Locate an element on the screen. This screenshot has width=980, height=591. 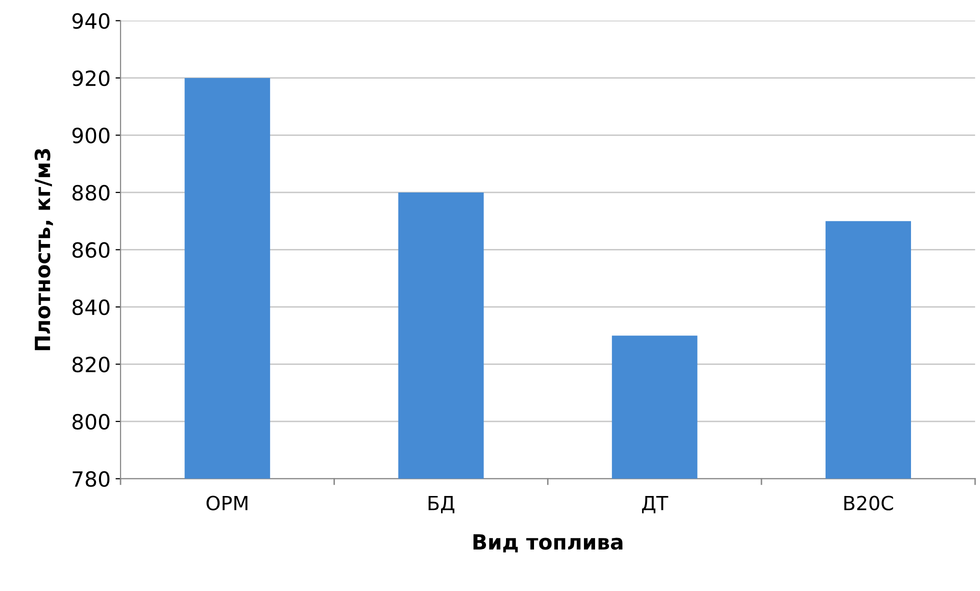
x-tick-label: БД is located at coordinates (441, 505).